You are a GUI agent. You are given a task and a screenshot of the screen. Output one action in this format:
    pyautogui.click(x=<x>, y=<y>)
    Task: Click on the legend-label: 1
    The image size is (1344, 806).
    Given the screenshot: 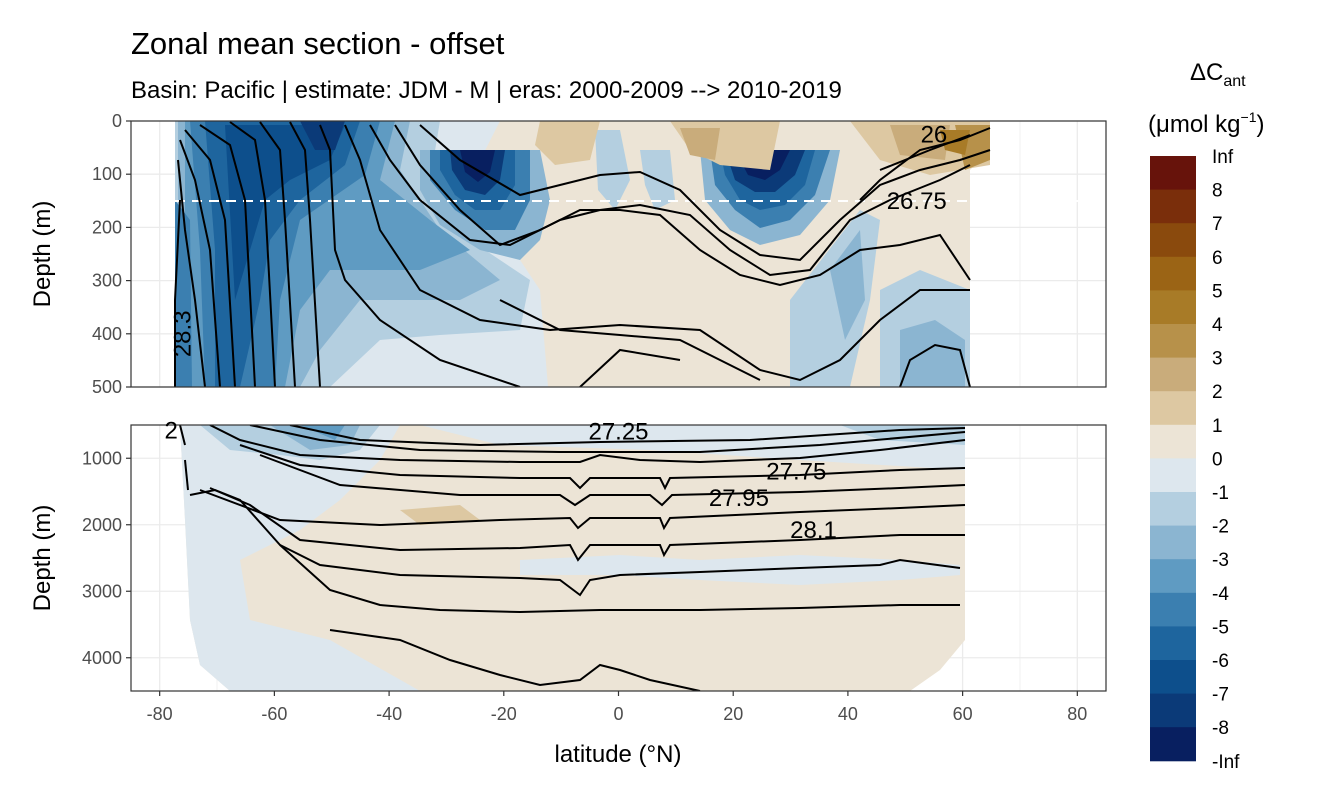 What is the action you would take?
    pyautogui.click(x=1217, y=426)
    